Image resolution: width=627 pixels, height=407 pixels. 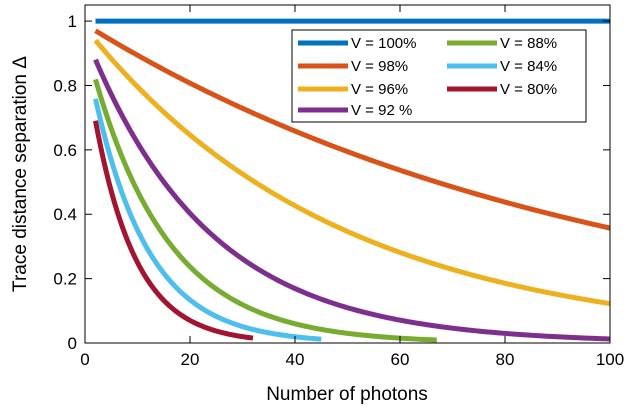 What do you see at coordinates (72, 343) in the screenshot?
I see `y-tick-label-0: 0` at bounding box center [72, 343].